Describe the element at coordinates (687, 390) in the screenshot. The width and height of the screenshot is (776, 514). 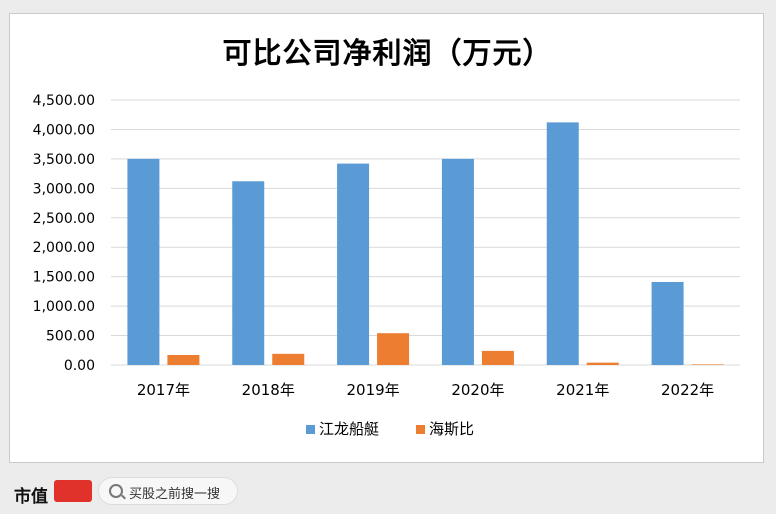
I see `x-tick-label: 2022年` at that location.